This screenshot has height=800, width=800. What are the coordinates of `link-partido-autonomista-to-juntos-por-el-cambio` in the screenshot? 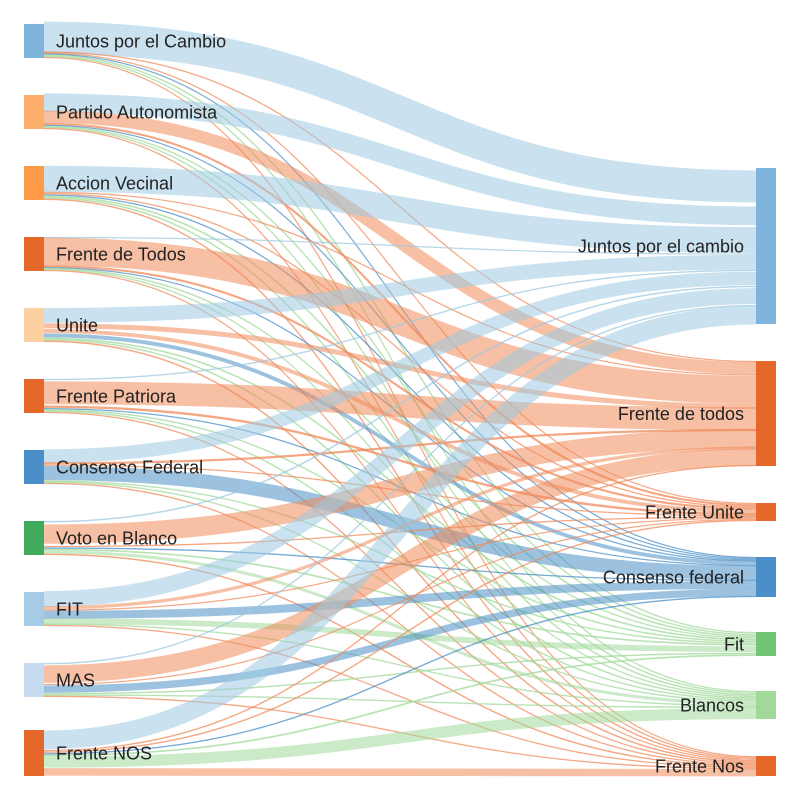 It's located at (400, 159).